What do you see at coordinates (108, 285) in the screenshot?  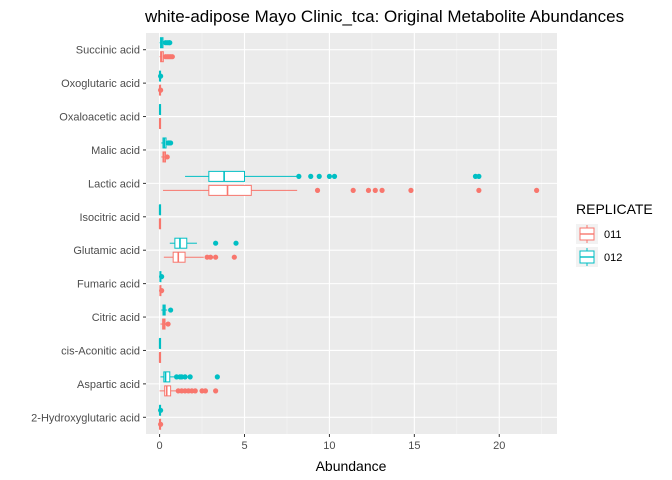 I see `y-tick-label: Fumaric acid` at bounding box center [108, 285].